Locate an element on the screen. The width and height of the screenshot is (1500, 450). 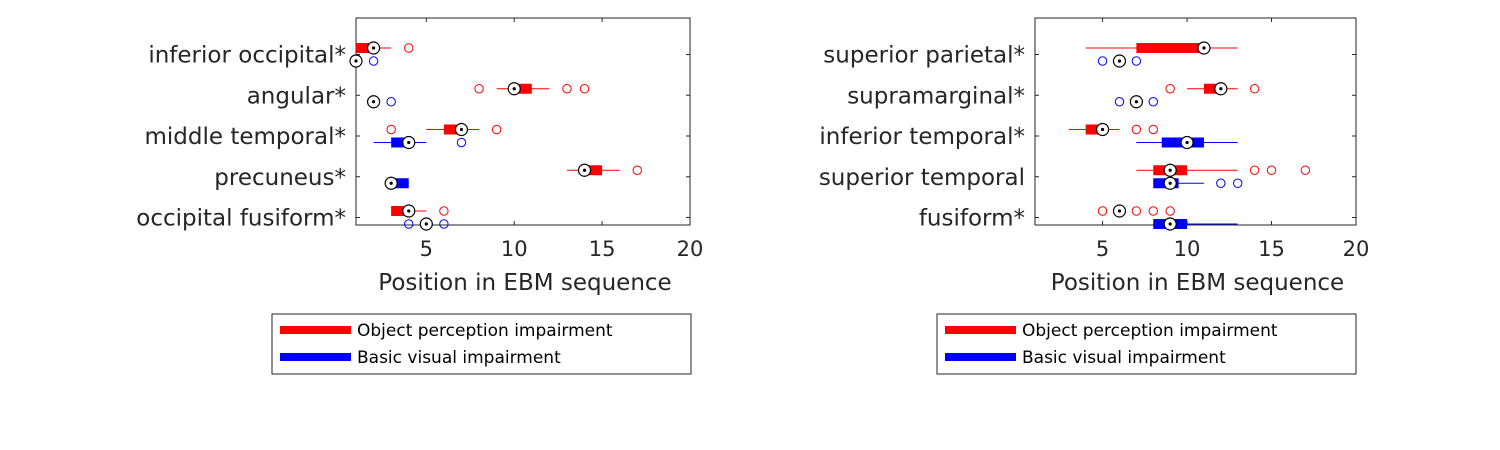
y-tick-label: superior parietal* is located at coordinates (924, 56).